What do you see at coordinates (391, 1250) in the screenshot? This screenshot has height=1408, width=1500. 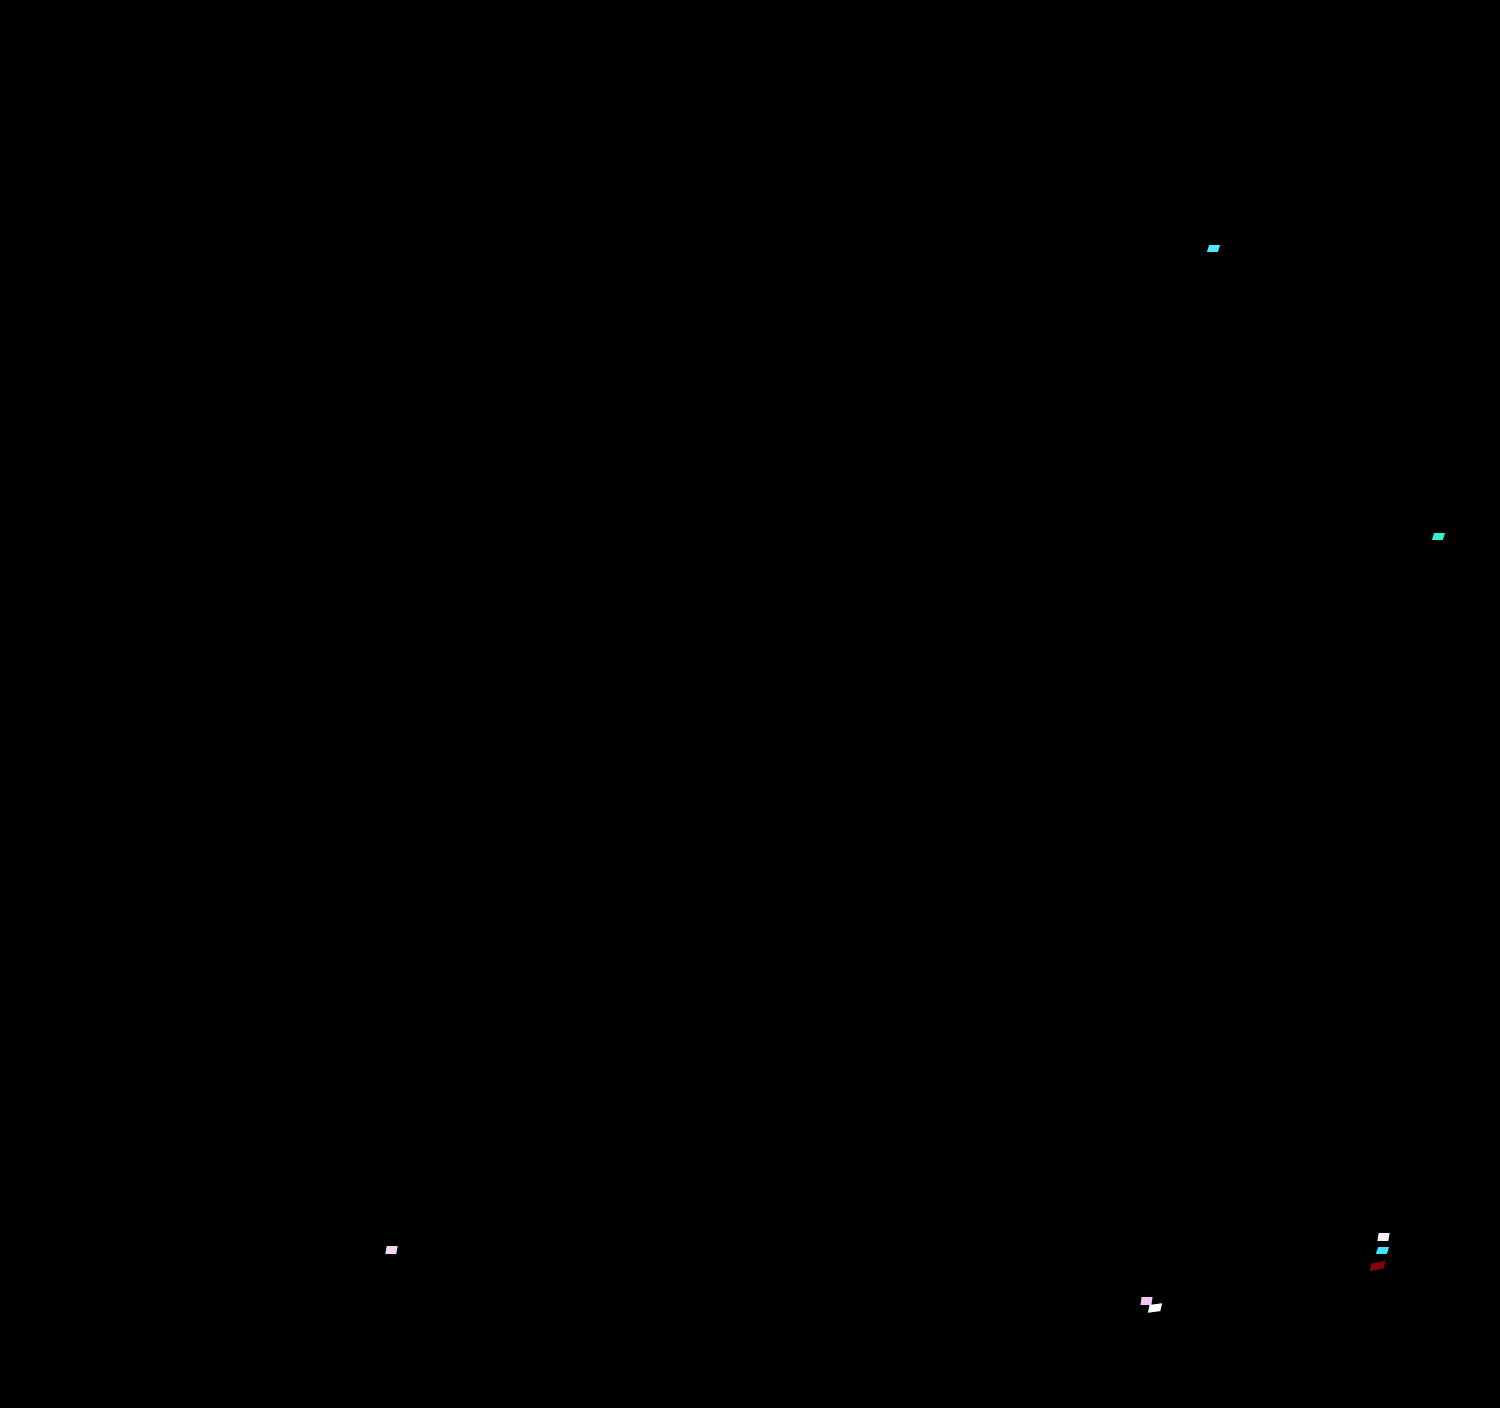 I see `blob-pink-left` at bounding box center [391, 1250].